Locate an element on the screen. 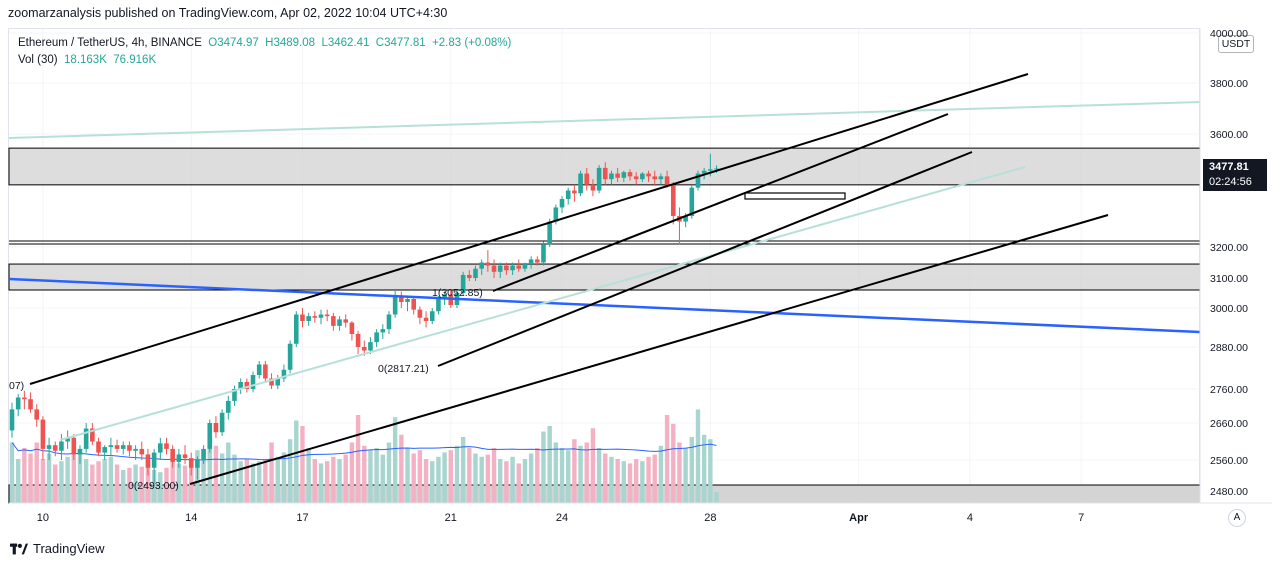  open-value: O3474.97 is located at coordinates (233, 43).